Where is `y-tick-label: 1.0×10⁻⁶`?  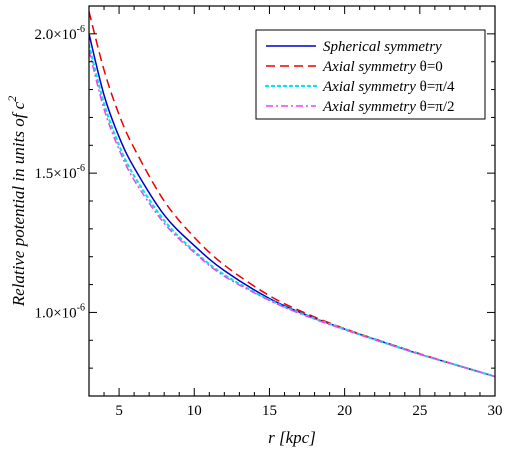 y-tick-label: 1.0×10⁻⁶ is located at coordinates (59, 311).